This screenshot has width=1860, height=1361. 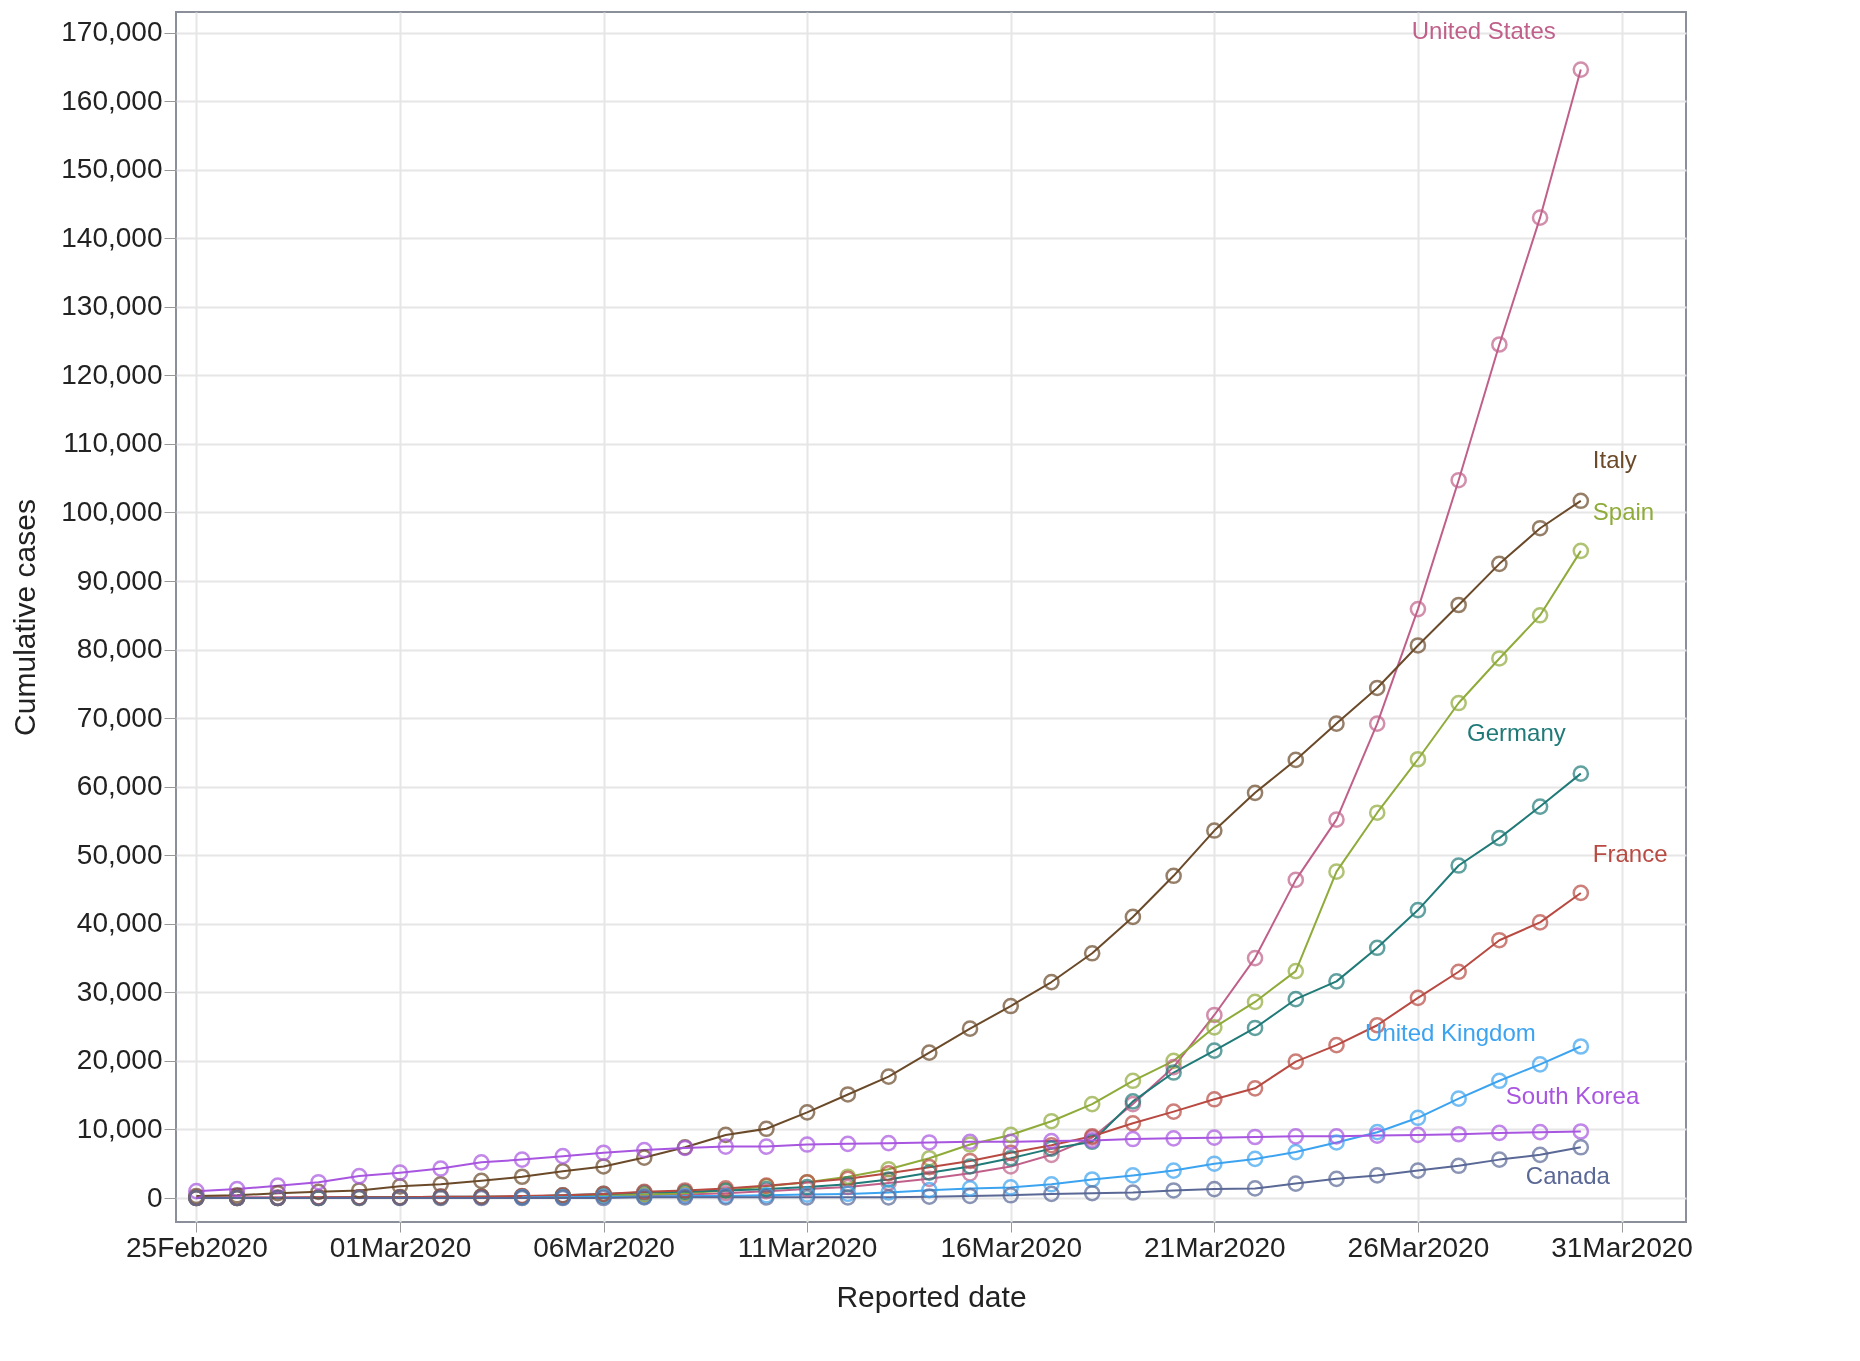 I want to click on y-tick-label: 0, so click(x=154, y=1197).